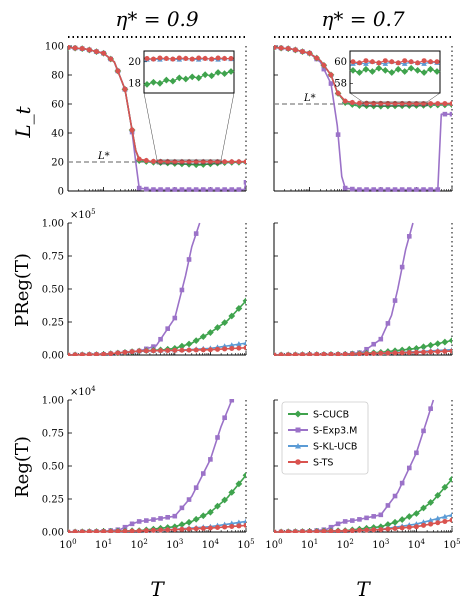 This screenshot has height=604, width=474. I want to click on y-tick-label: 0.50, so click(53, 467).